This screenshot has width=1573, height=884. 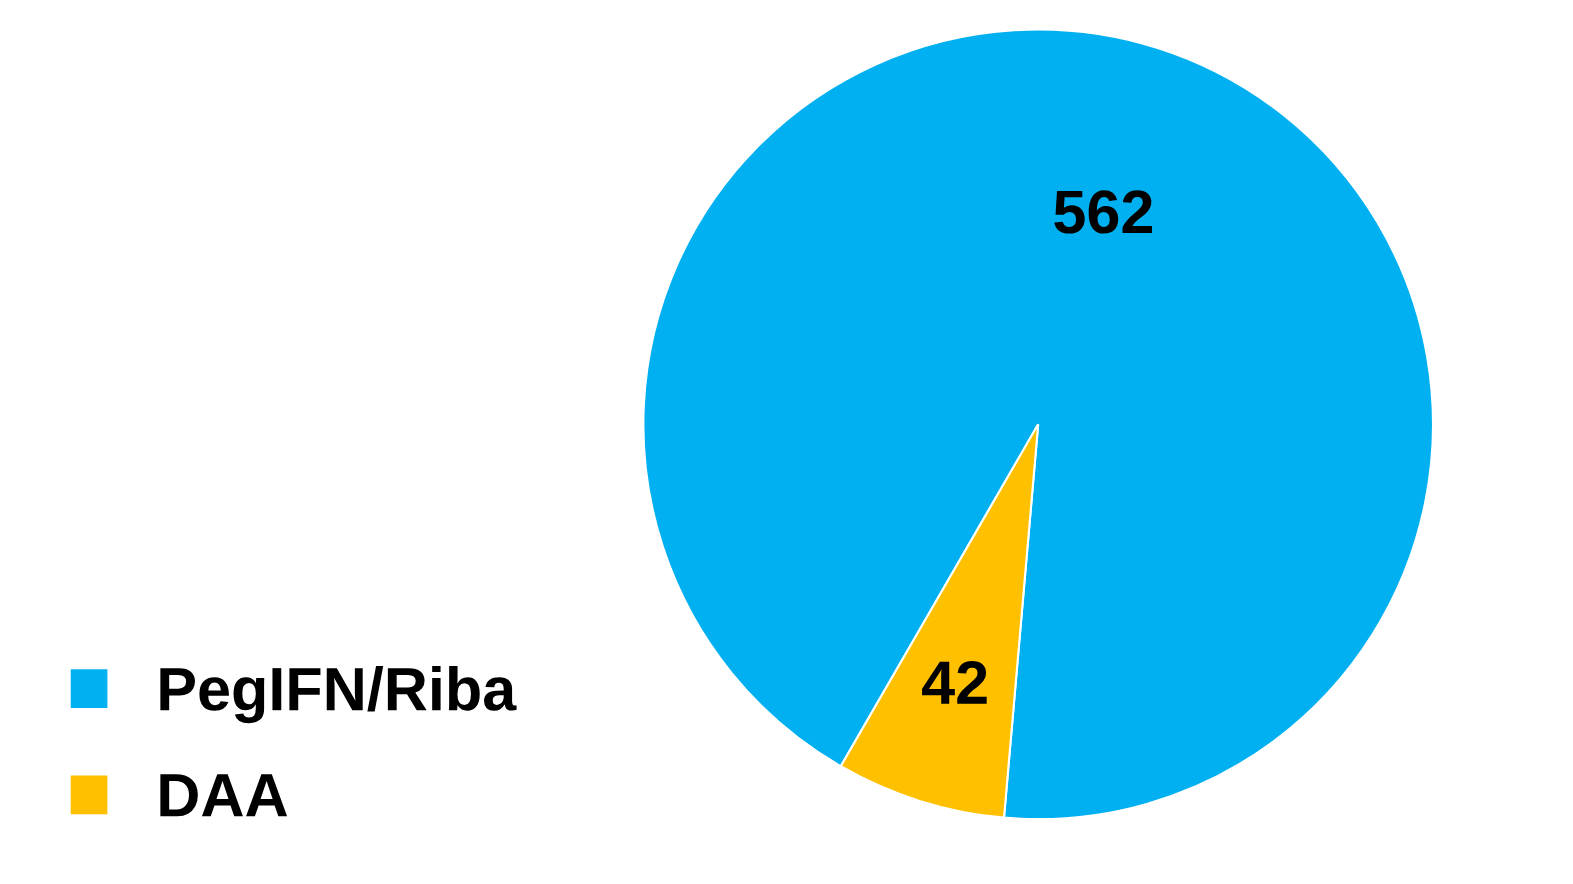 What do you see at coordinates (954, 682) in the screenshot?
I see `data-label: 42` at bounding box center [954, 682].